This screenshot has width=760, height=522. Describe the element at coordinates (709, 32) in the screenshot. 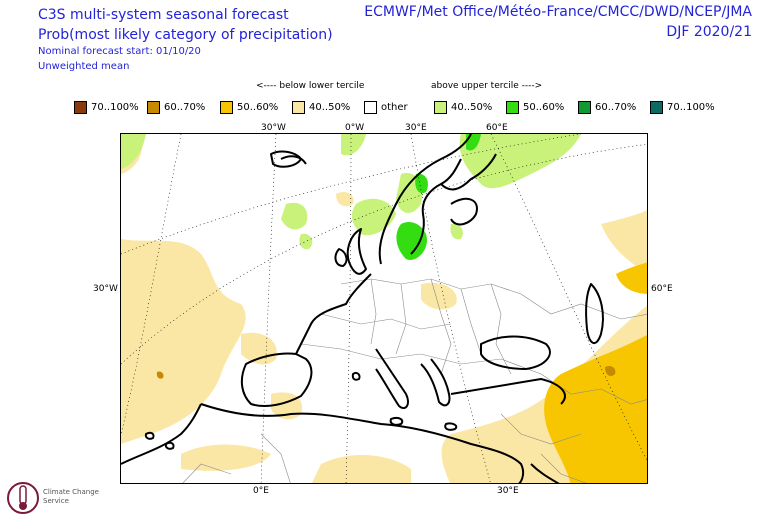

I see `season-text: DJF 2020/21` at that location.